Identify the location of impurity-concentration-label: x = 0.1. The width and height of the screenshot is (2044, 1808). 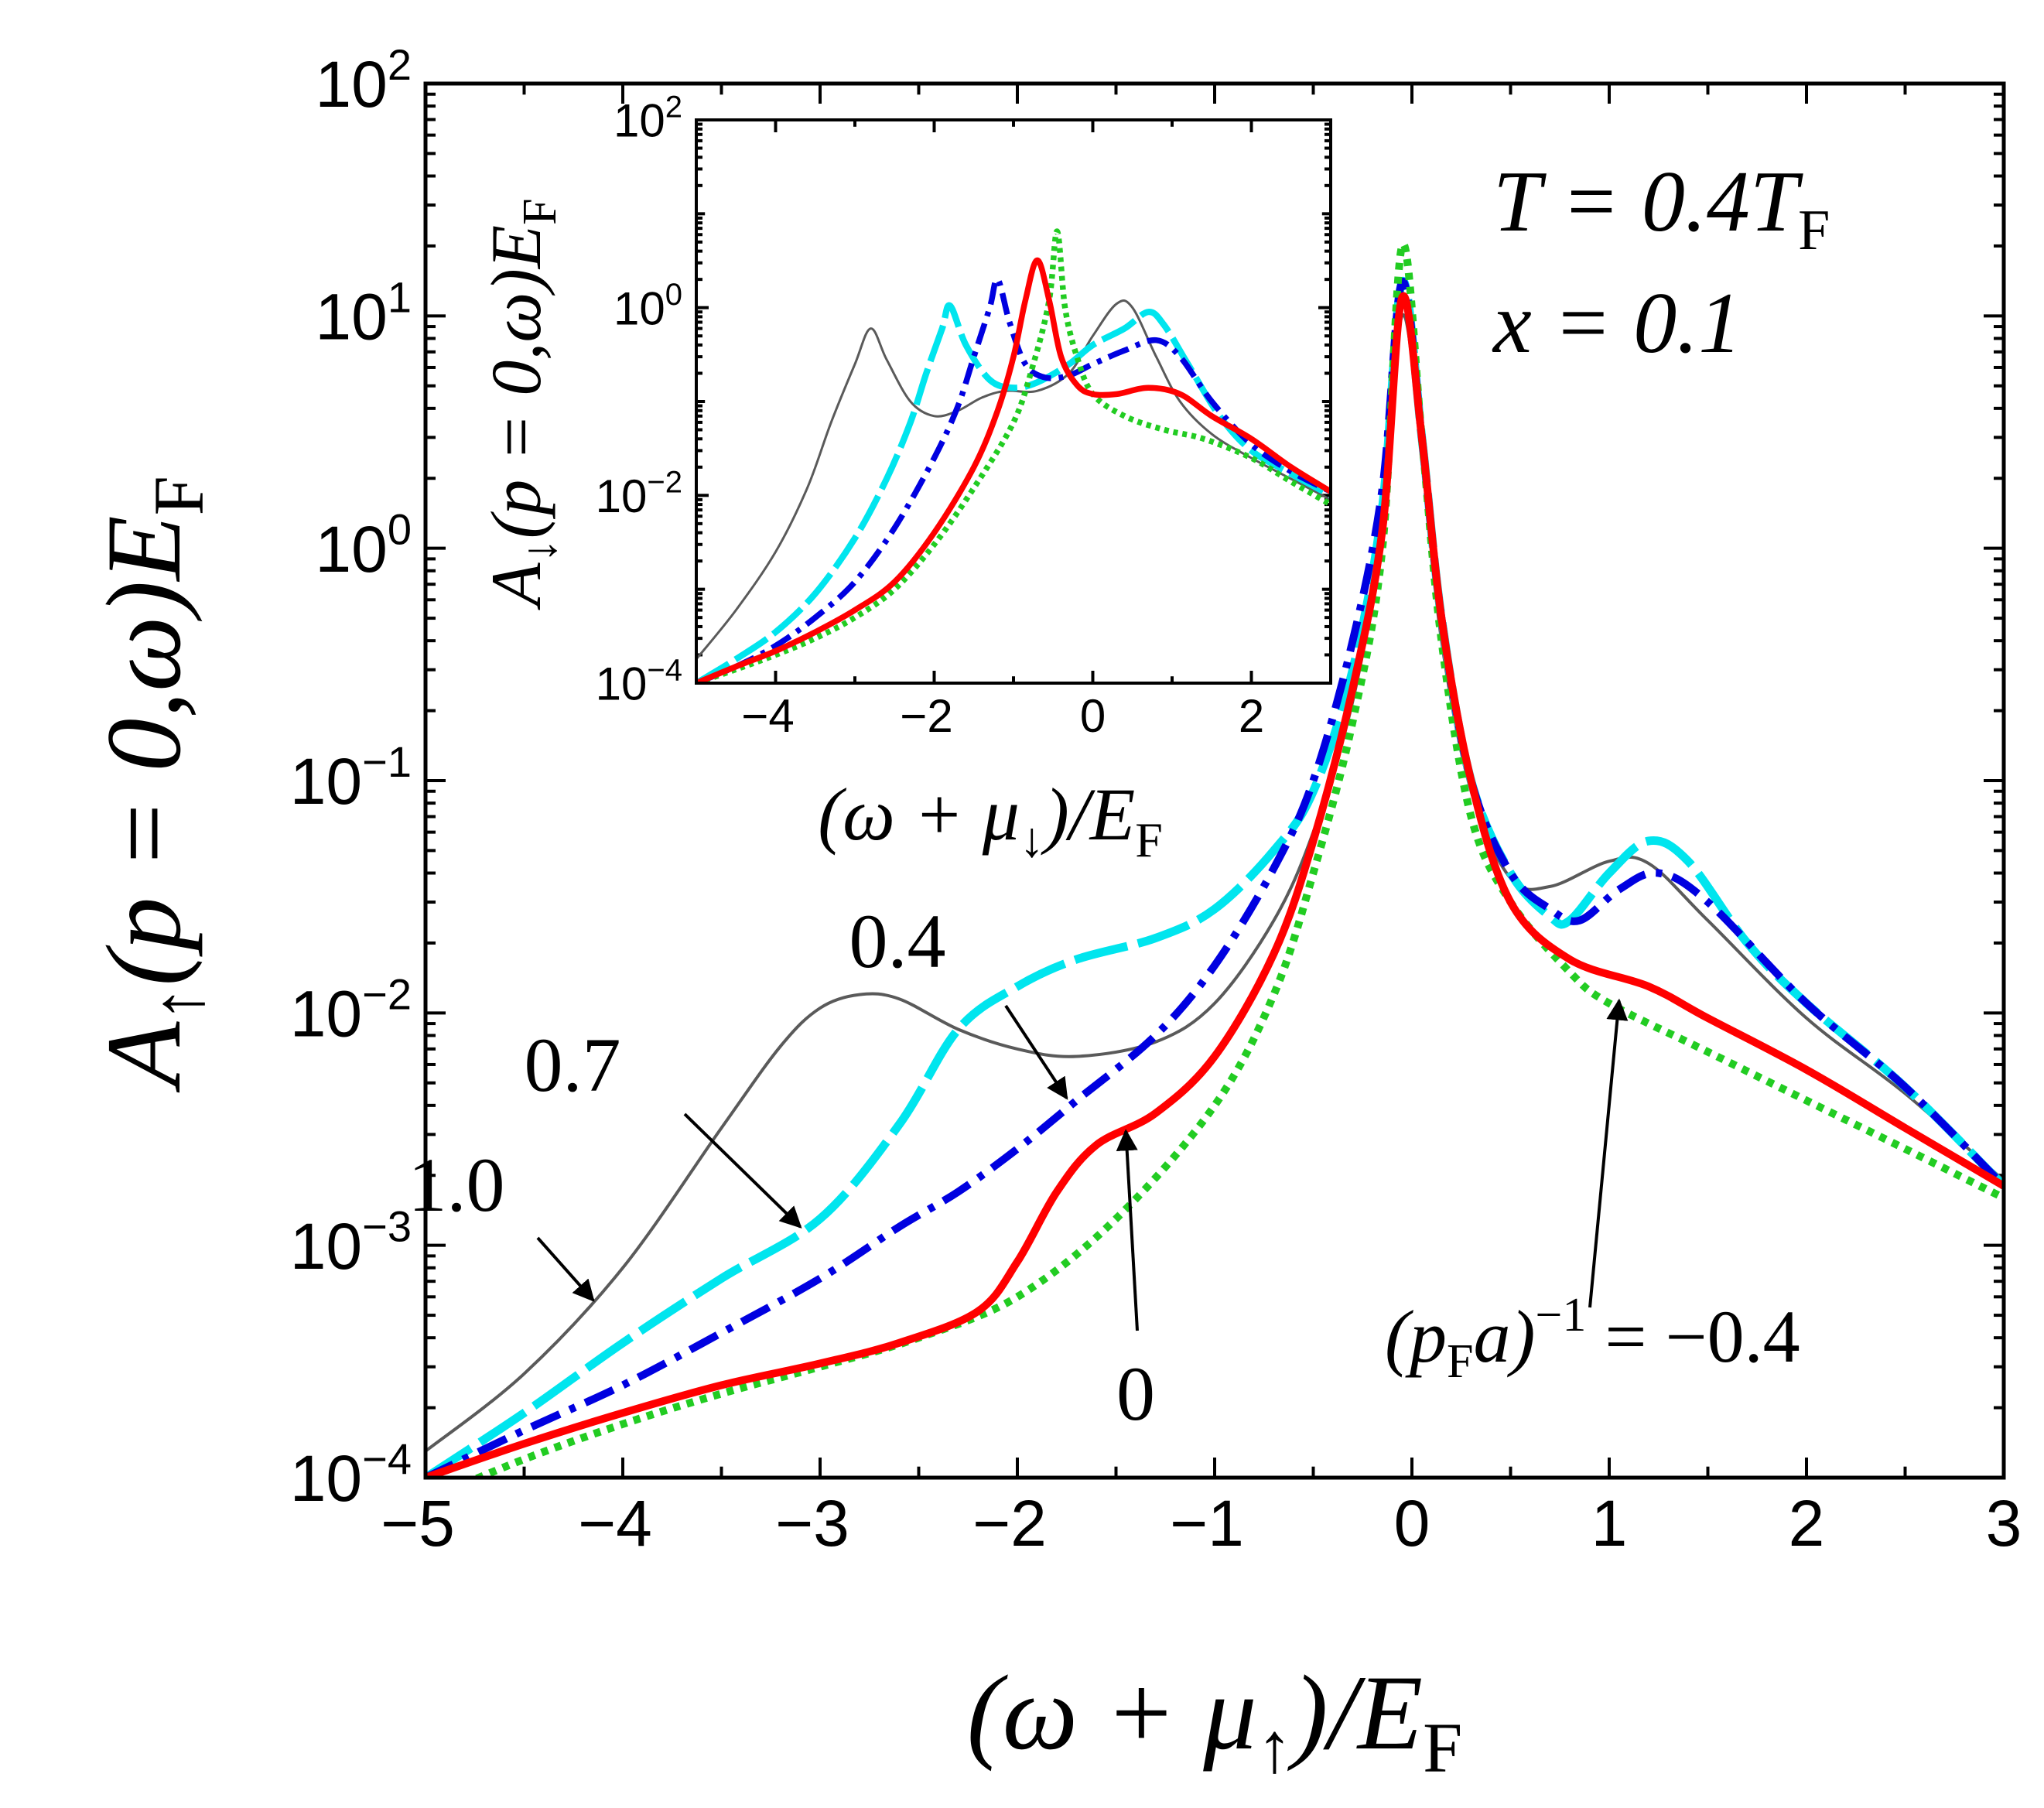
(1617, 323).